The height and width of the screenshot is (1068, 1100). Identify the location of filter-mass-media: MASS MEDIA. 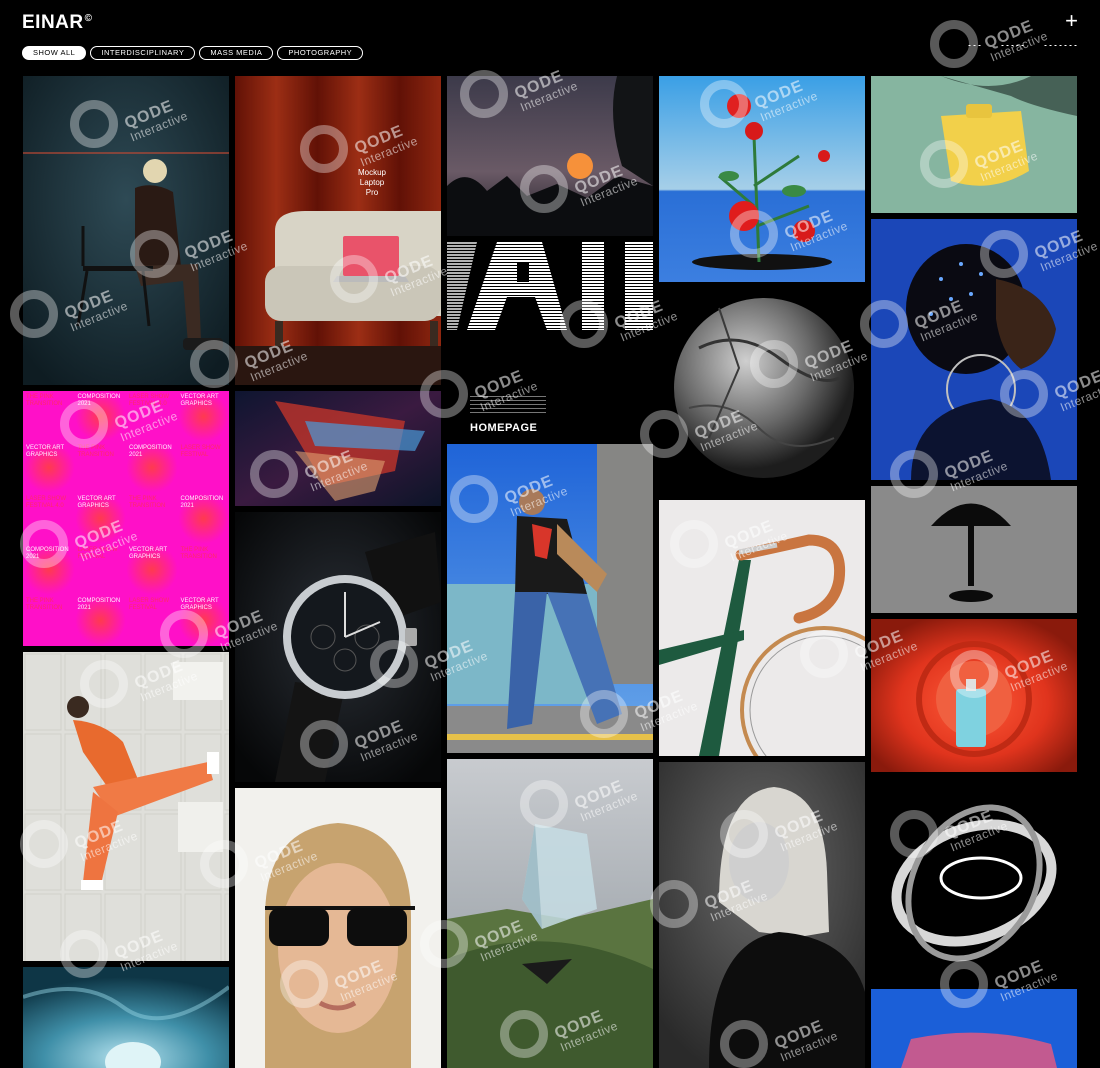
(236, 53).